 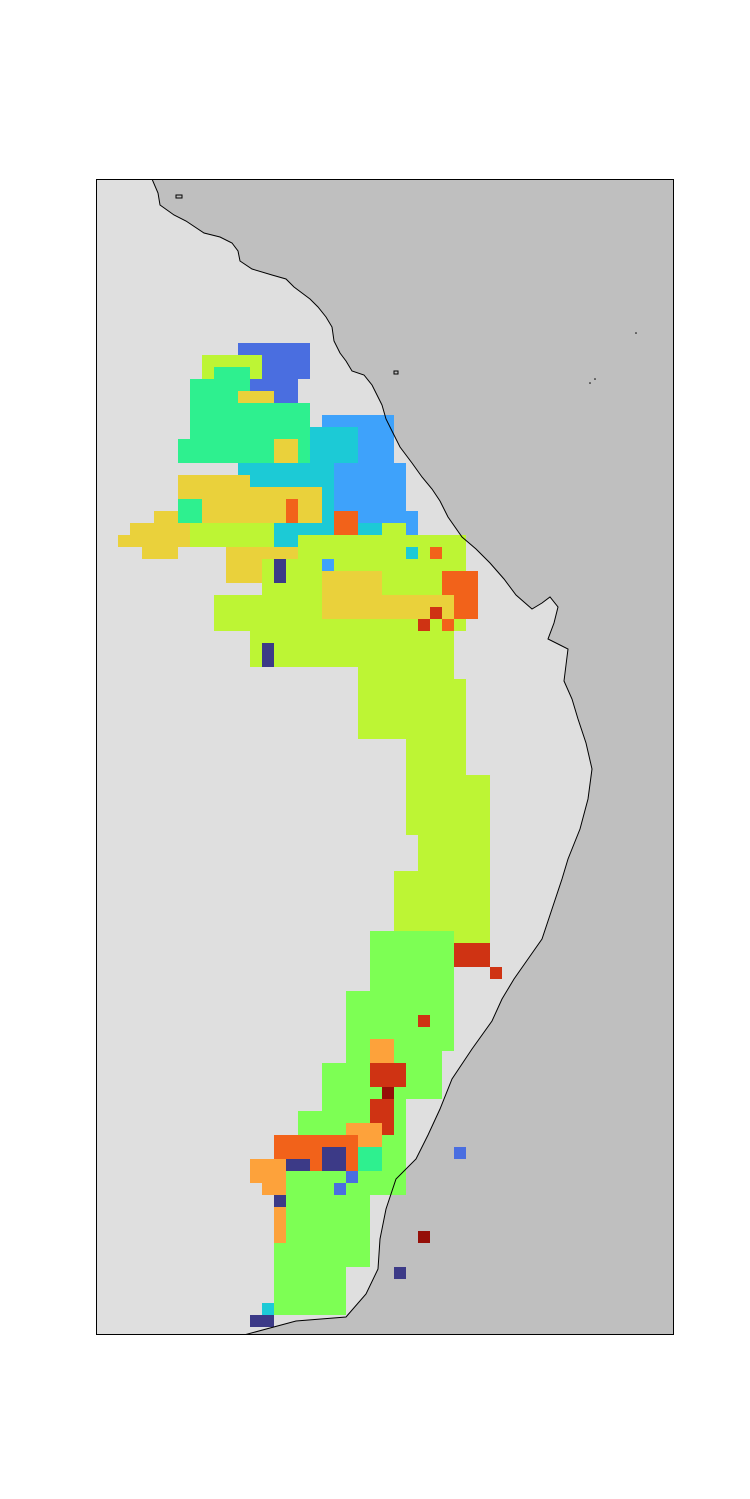 I want to click on grid-cell-light-orange, so click(x=268, y=1189).